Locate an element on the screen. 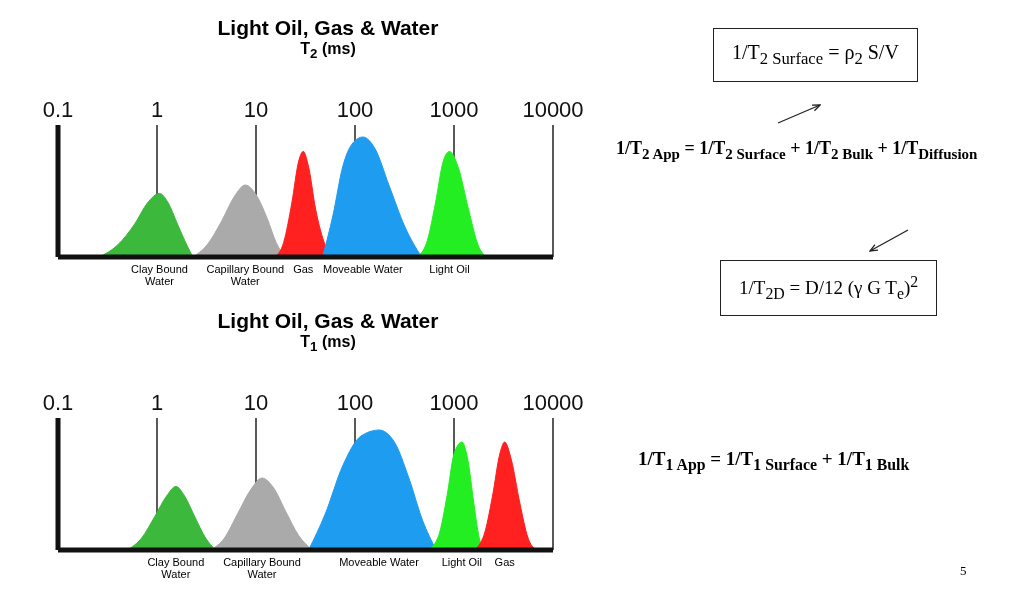 This screenshot has height=602, width=1014. text: 1/T$_{1 App}$ = 1/T$_{1 Surface}$ + 1/T$_{1 Bulk}$ is located at coordinates (774, 460).